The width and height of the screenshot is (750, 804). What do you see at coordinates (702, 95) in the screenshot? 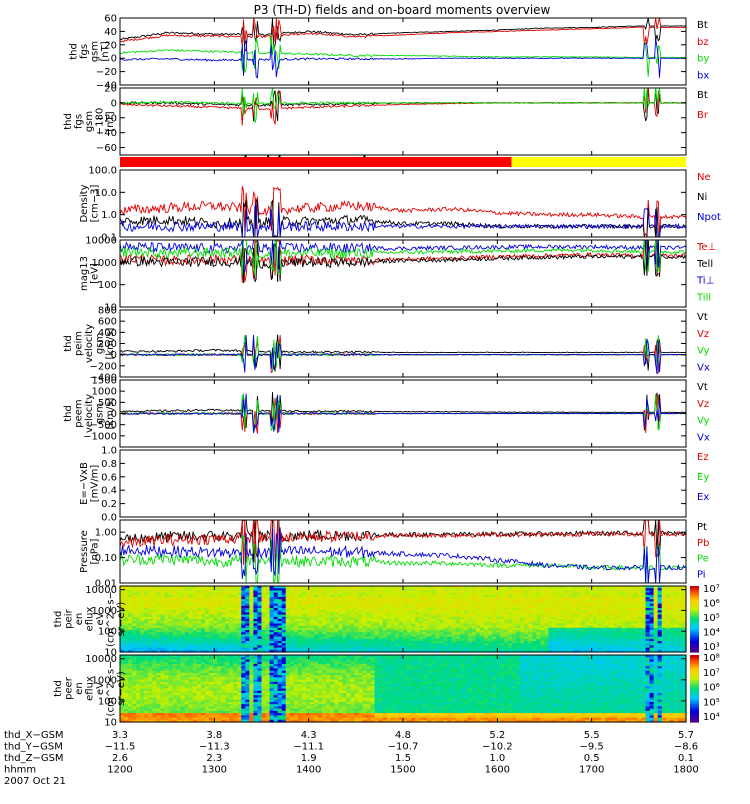
I see `legend-1-0: Bt` at bounding box center [702, 95].